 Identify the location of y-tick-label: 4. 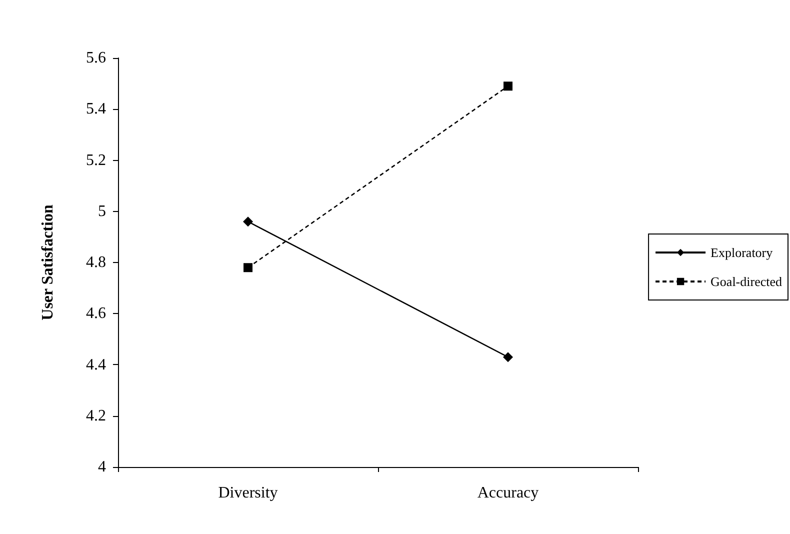
(102, 467).